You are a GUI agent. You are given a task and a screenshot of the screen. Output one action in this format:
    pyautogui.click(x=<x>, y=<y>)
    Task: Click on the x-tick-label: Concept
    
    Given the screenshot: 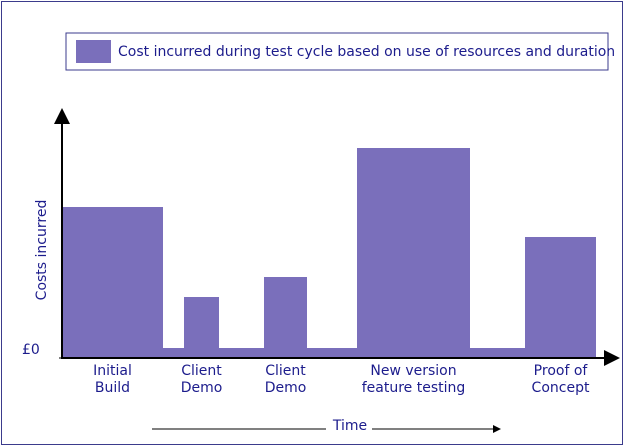 What is the action you would take?
    pyautogui.click(x=561, y=388)
    